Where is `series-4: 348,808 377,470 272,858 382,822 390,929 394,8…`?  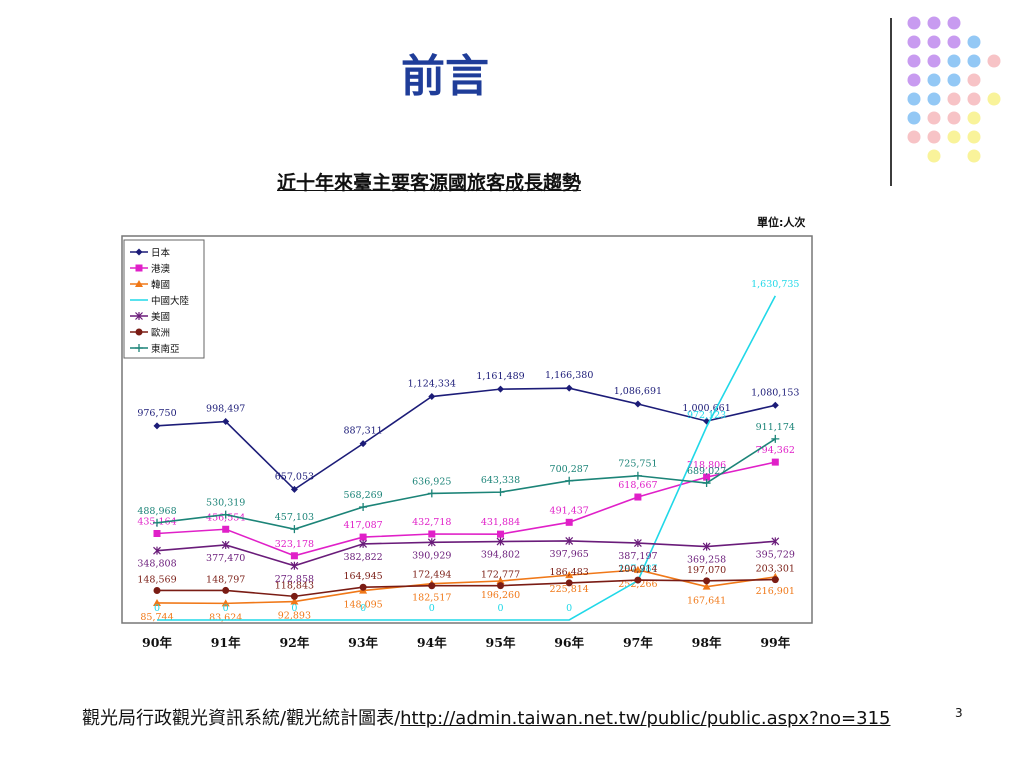
series-4: 348,808 377,470 272,858 382,822 390,929 394,8… is located at coordinates (466, 560).